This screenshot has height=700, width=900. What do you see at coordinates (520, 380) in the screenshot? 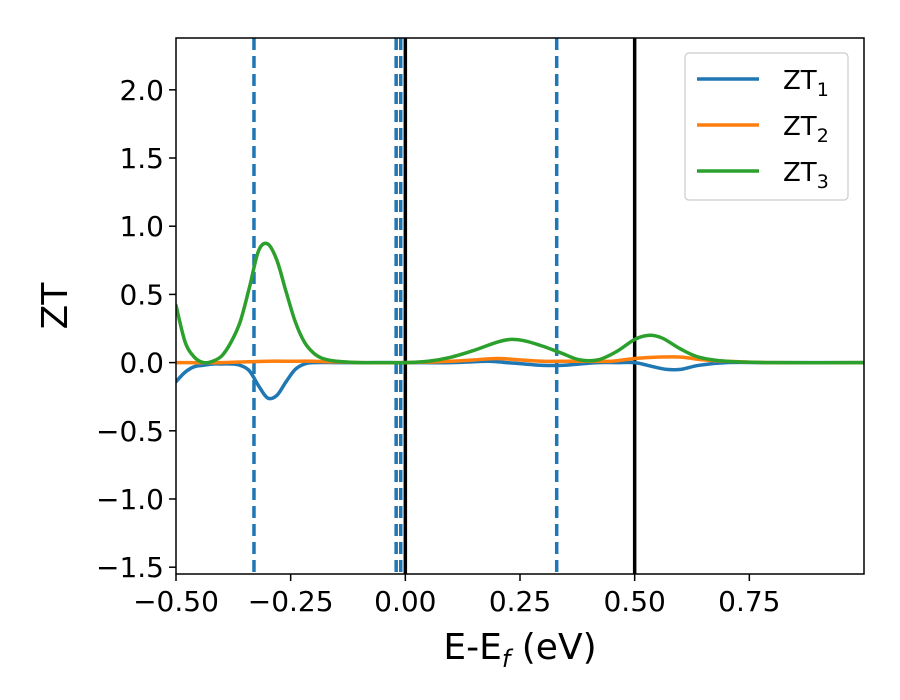
I see `series-line-zt1` at bounding box center [520, 380].